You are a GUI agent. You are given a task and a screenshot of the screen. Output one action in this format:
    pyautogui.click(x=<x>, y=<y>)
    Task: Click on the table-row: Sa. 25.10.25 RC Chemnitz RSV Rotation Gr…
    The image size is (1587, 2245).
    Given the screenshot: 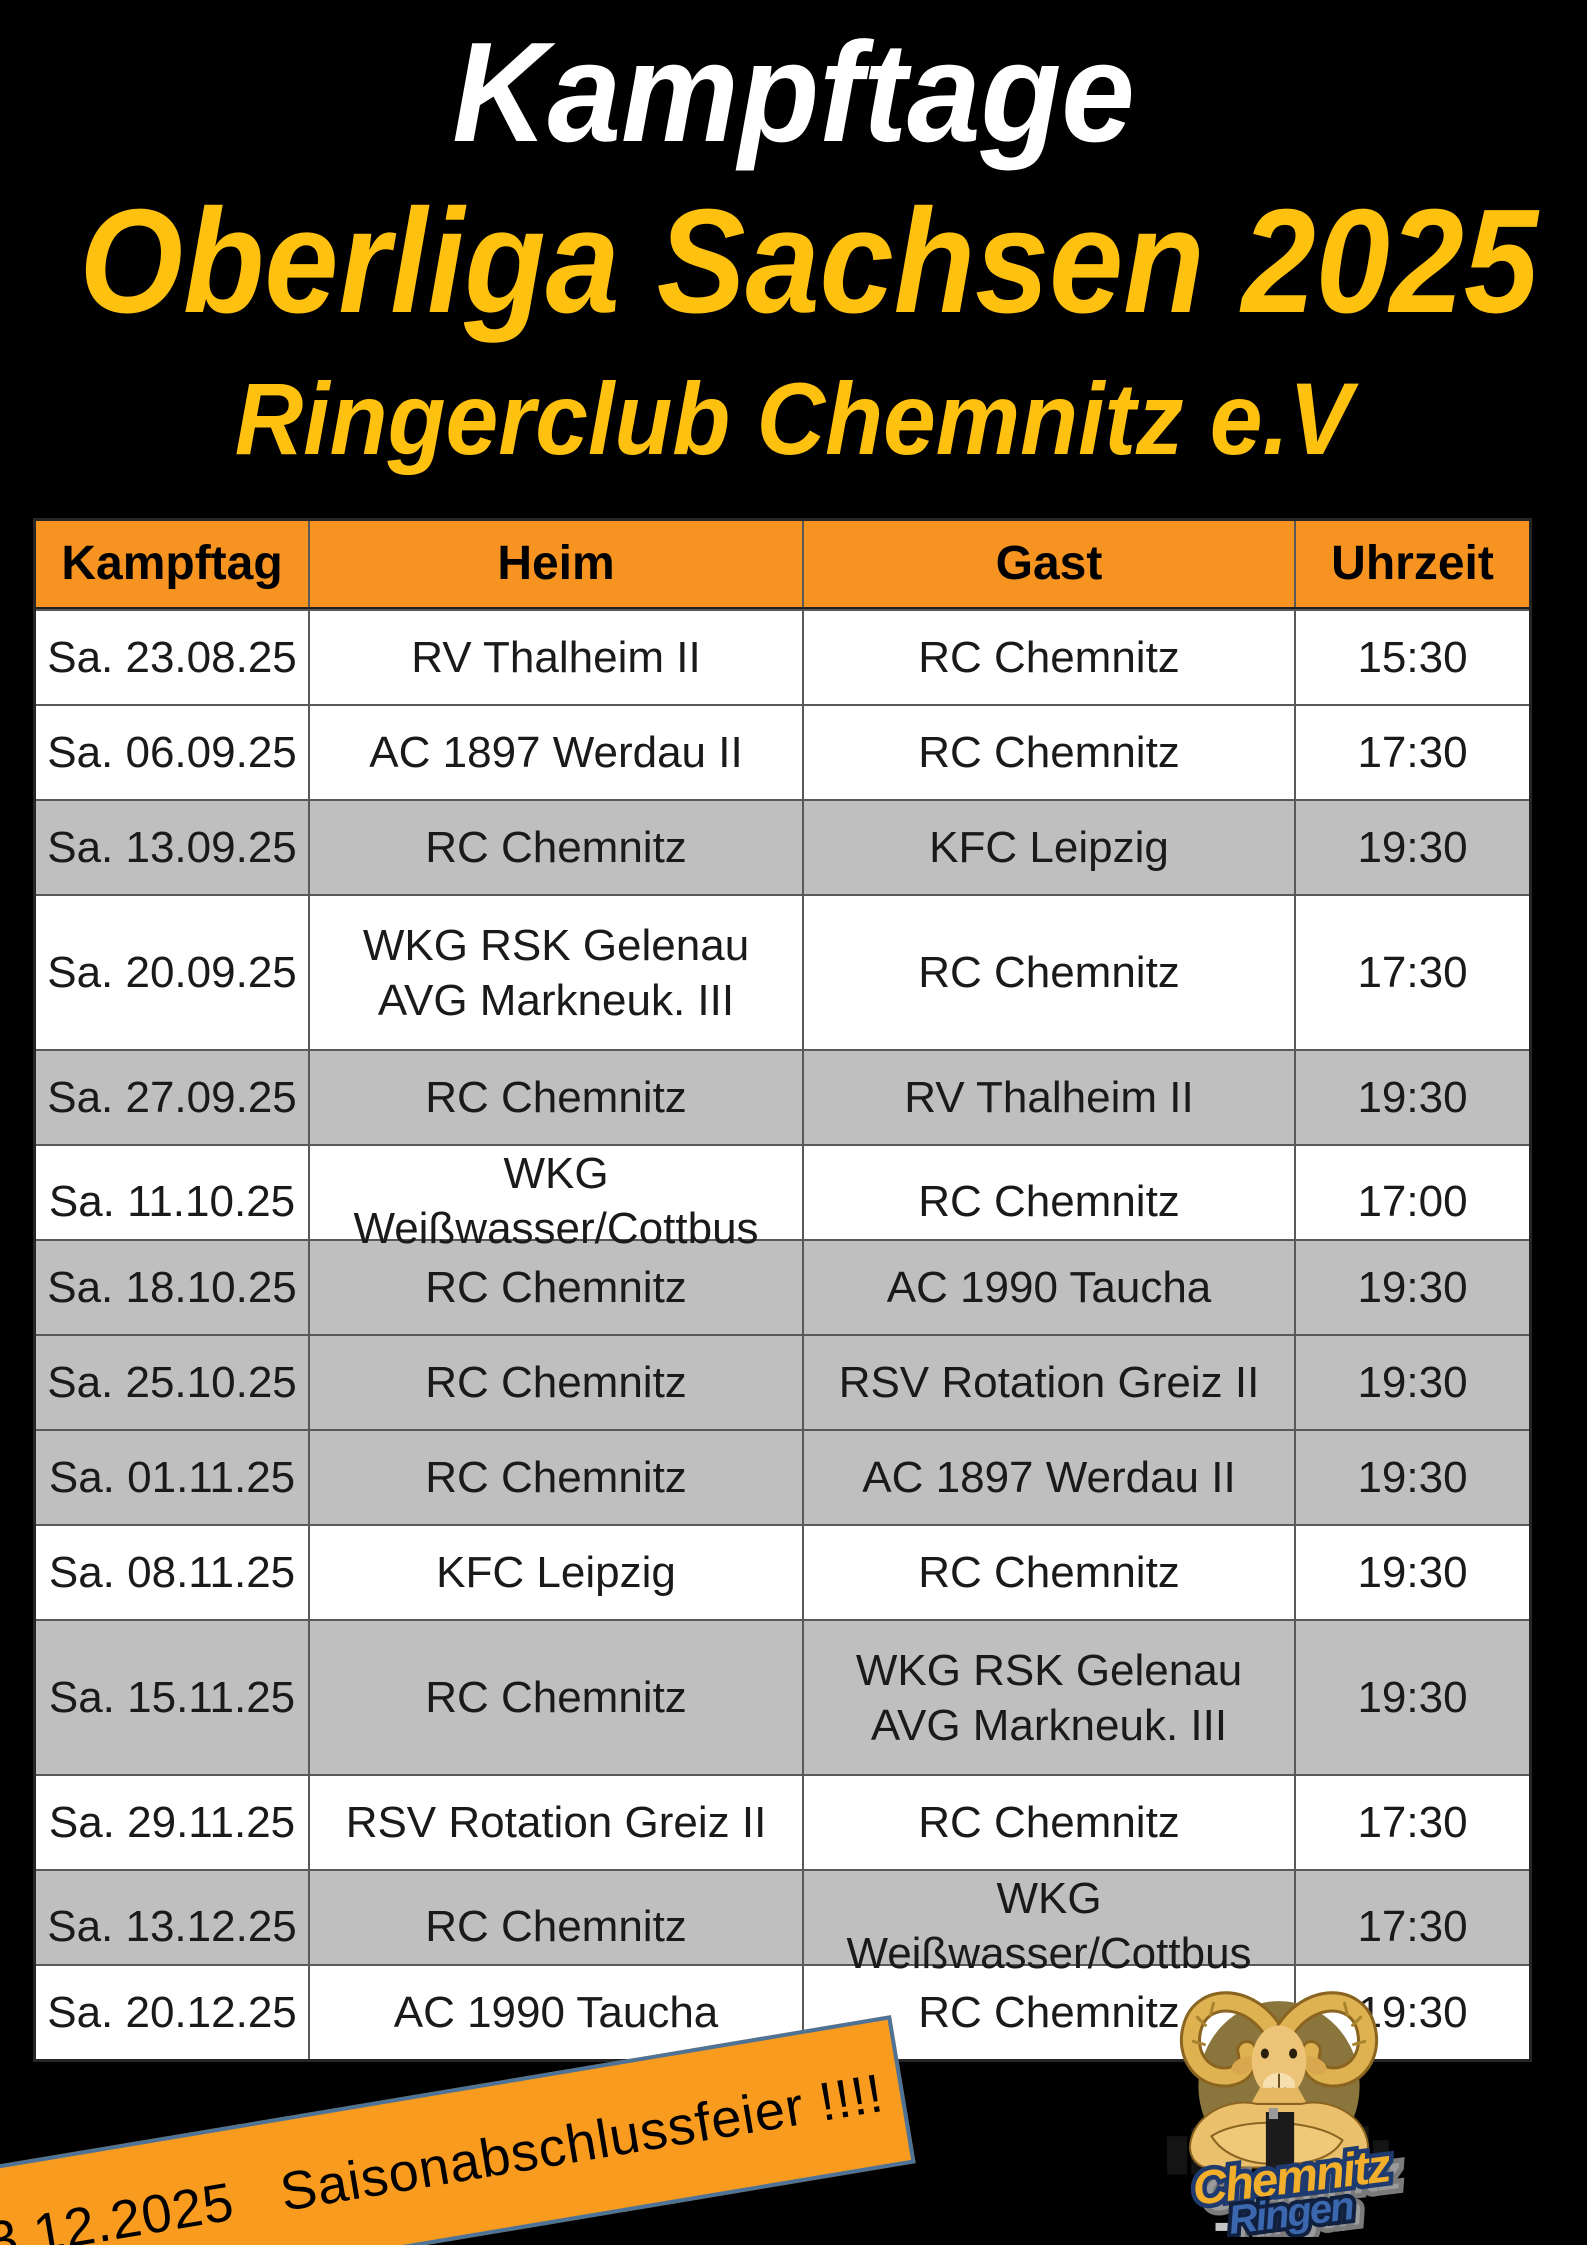 What is the action you would take?
    pyautogui.click(x=782, y=1381)
    